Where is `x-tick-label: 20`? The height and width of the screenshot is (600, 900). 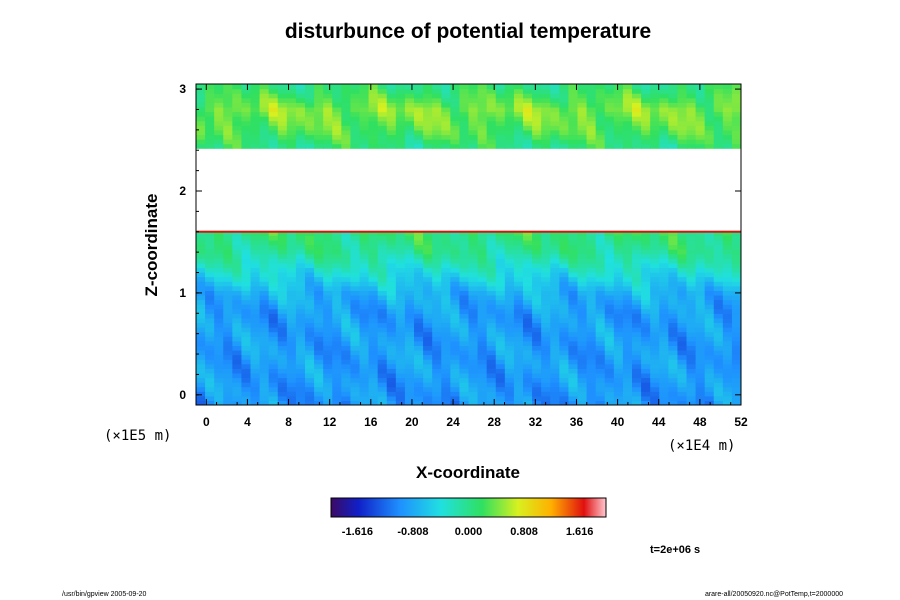
x-tick-label: 20 is located at coordinates (412, 422).